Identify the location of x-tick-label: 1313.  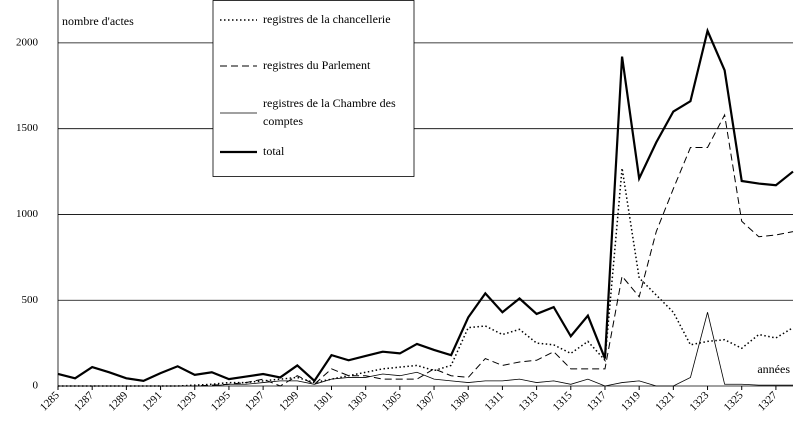
(528, 401).